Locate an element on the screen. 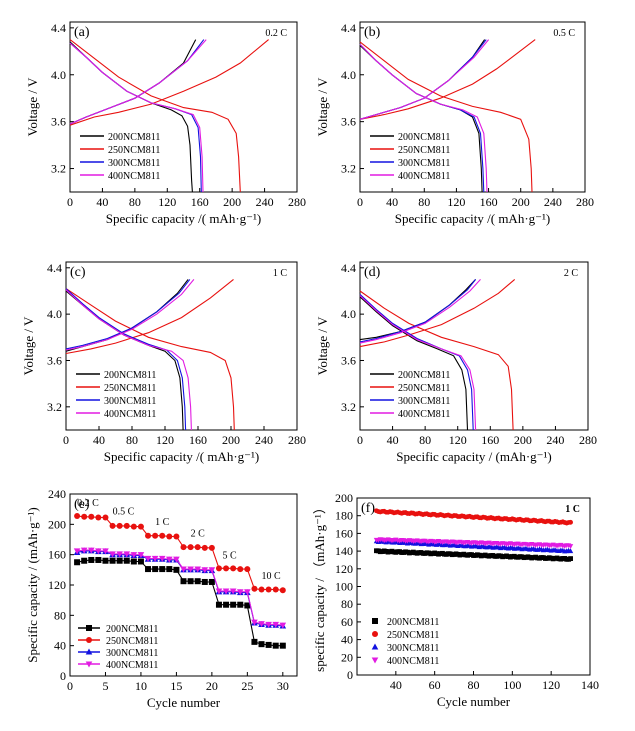 Image resolution: width=635 pixels, height=731 pixels. series-line-200NCM811-charge is located at coordinates (418, 310).